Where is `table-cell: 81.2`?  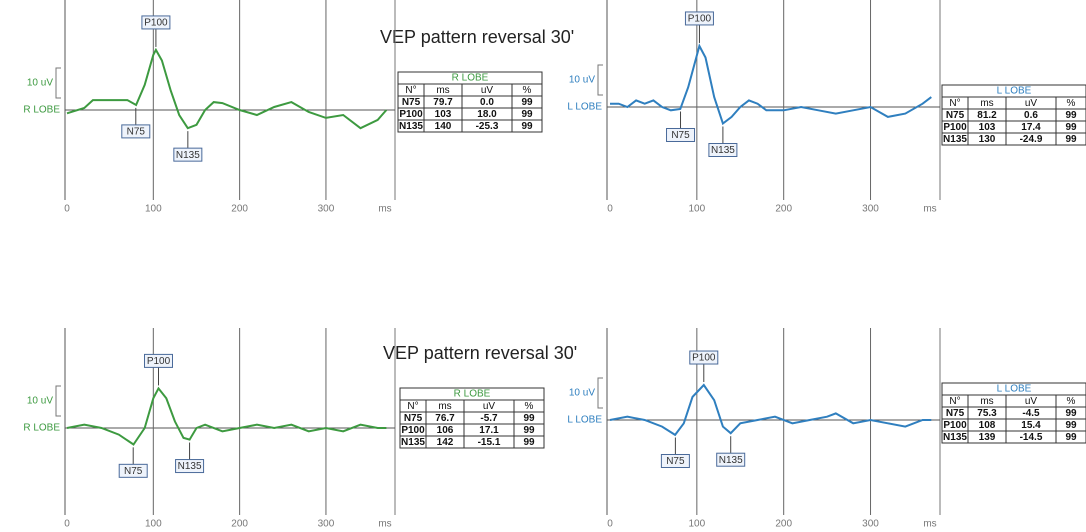 table-cell: 81.2 is located at coordinates (987, 115).